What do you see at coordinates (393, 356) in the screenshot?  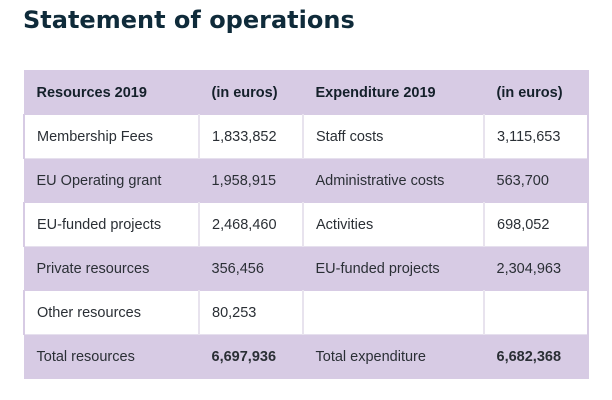 I see `total-expenditure-label: Total expenditure` at bounding box center [393, 356].